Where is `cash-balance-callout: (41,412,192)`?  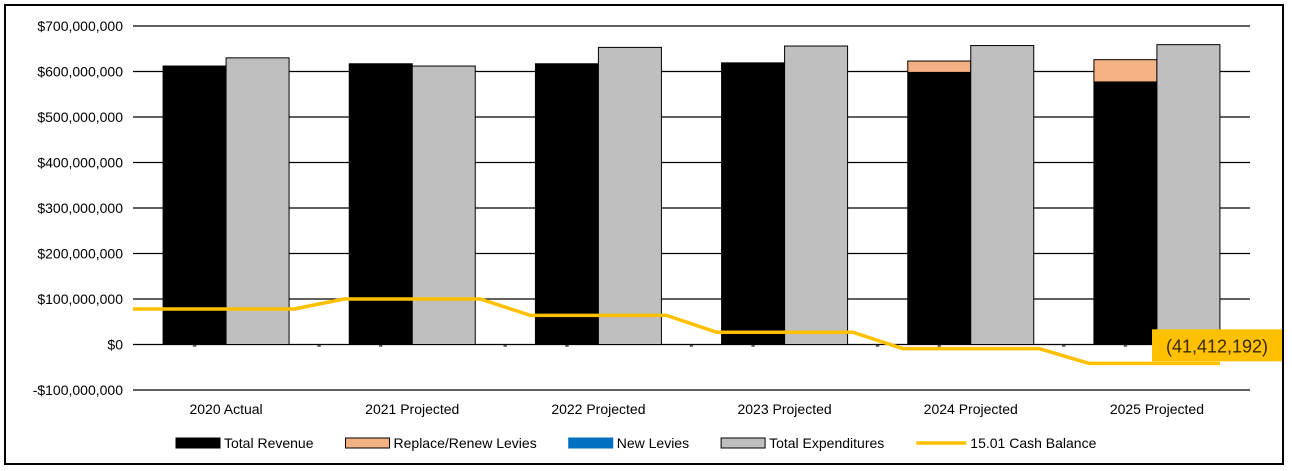
cash-balance-callout: (41,412,192) is located at coordinates (1217, 345).